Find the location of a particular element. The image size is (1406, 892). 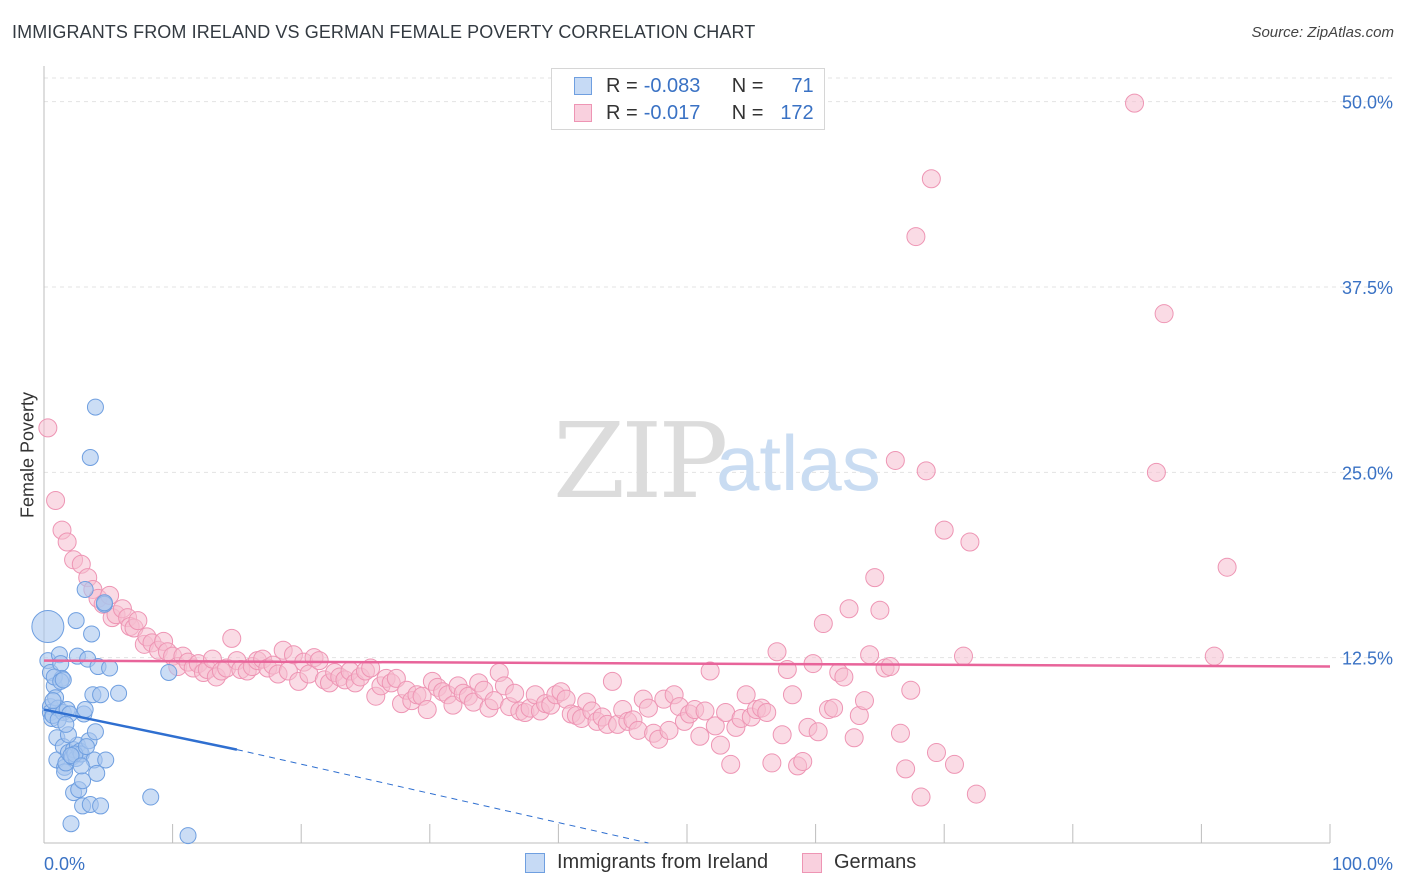

legend-item-germans: Germans is located at coordinates (859, 862).